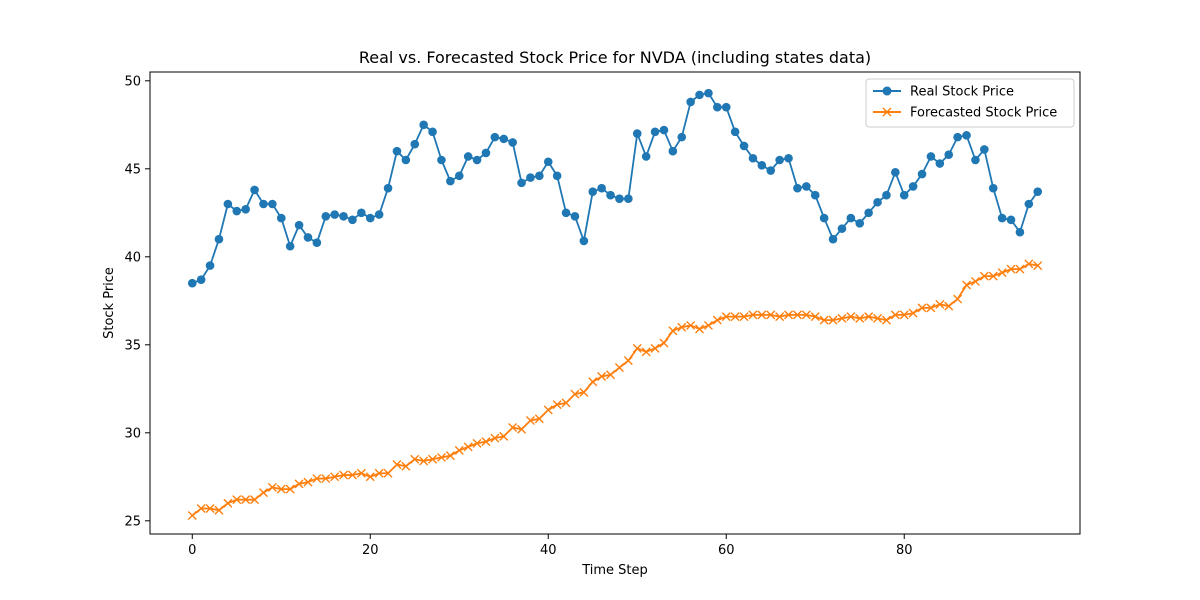  What do you see at coordinates (132, 257) in the screenshot?
I see `y-tick-label: 40` at bounding box center [132, 257].